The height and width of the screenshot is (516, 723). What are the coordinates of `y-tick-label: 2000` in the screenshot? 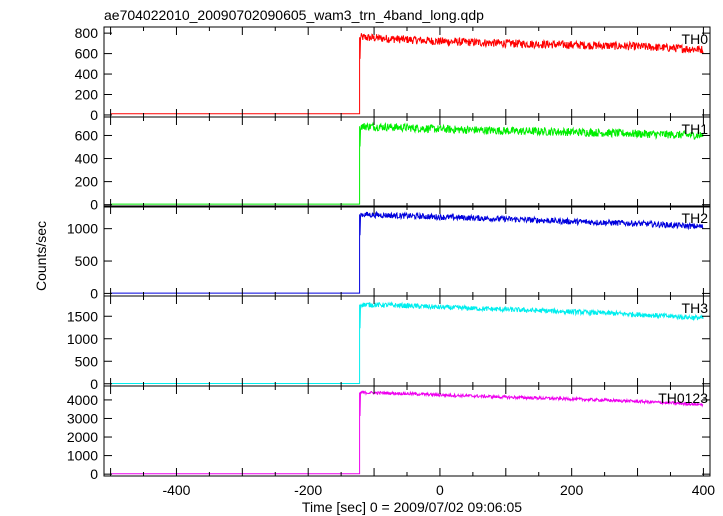 It's located at (82, 437).